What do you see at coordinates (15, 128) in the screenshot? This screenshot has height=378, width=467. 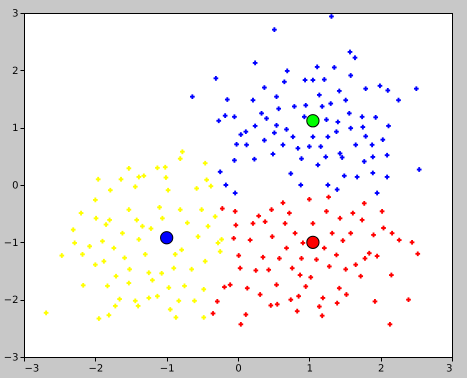 I see `y-tick-label: 1` at bounding box center [15, 128].